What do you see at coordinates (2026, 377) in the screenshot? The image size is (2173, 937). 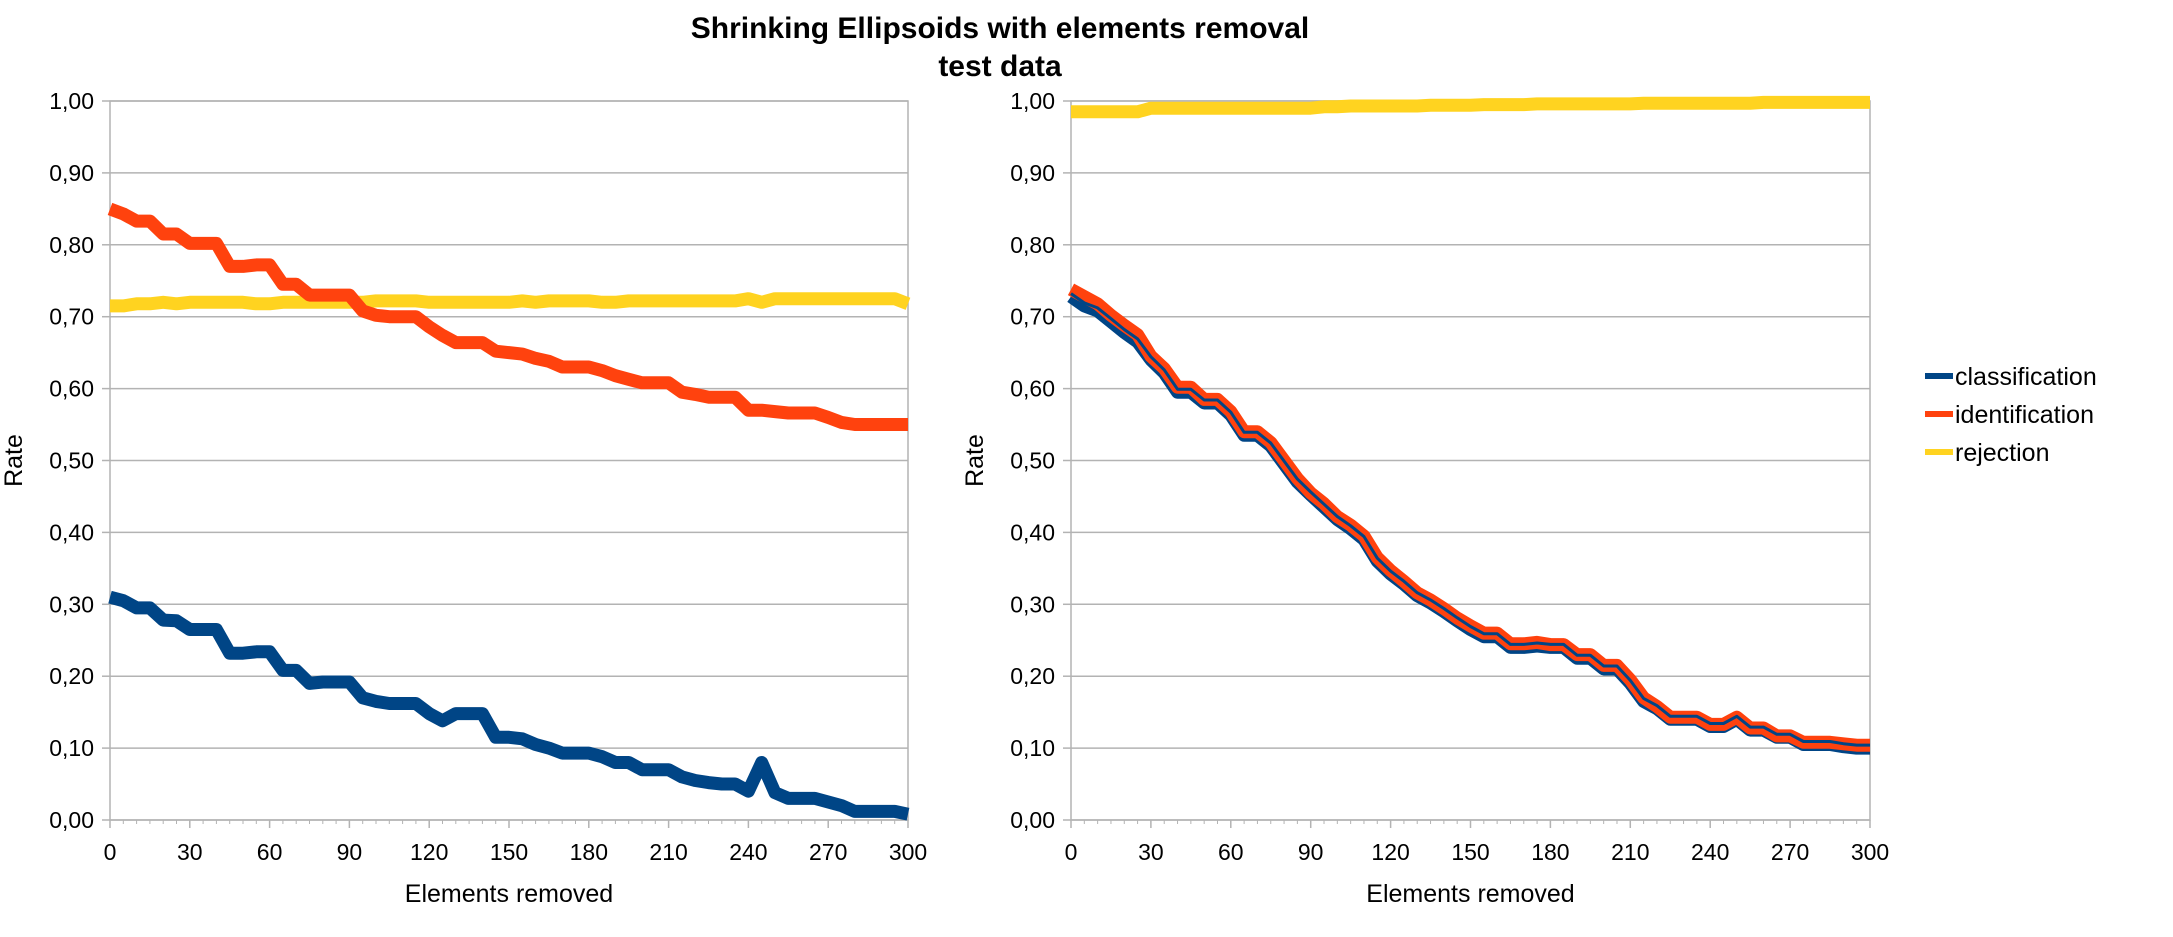 I see `legend-label-classification: classification` at bounding box center [2026, 377].